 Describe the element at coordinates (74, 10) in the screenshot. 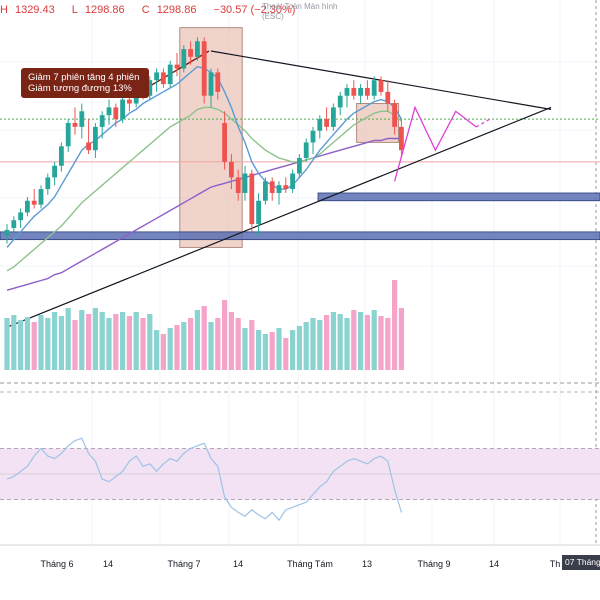

I see `low-label: L` at that location.